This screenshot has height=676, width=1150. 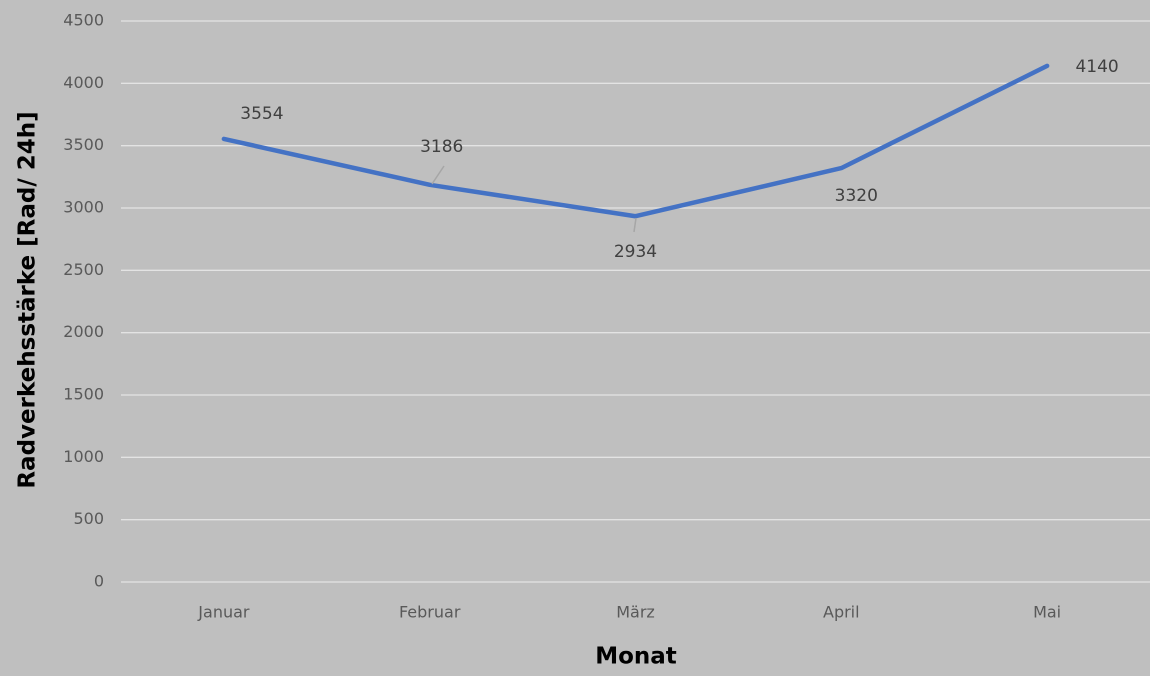 I want to click on y-tick-label: 4500, so click(x=83, y=20).